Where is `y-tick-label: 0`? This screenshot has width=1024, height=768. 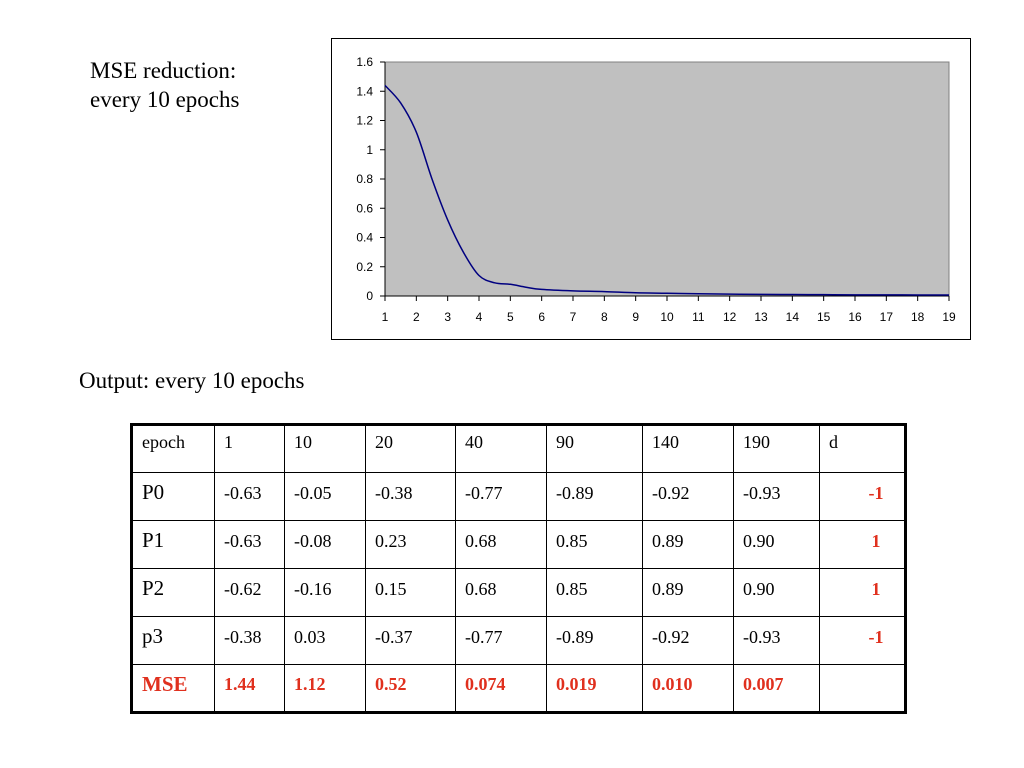
y-tick-label: 0 is located at coordinates (369, 296).